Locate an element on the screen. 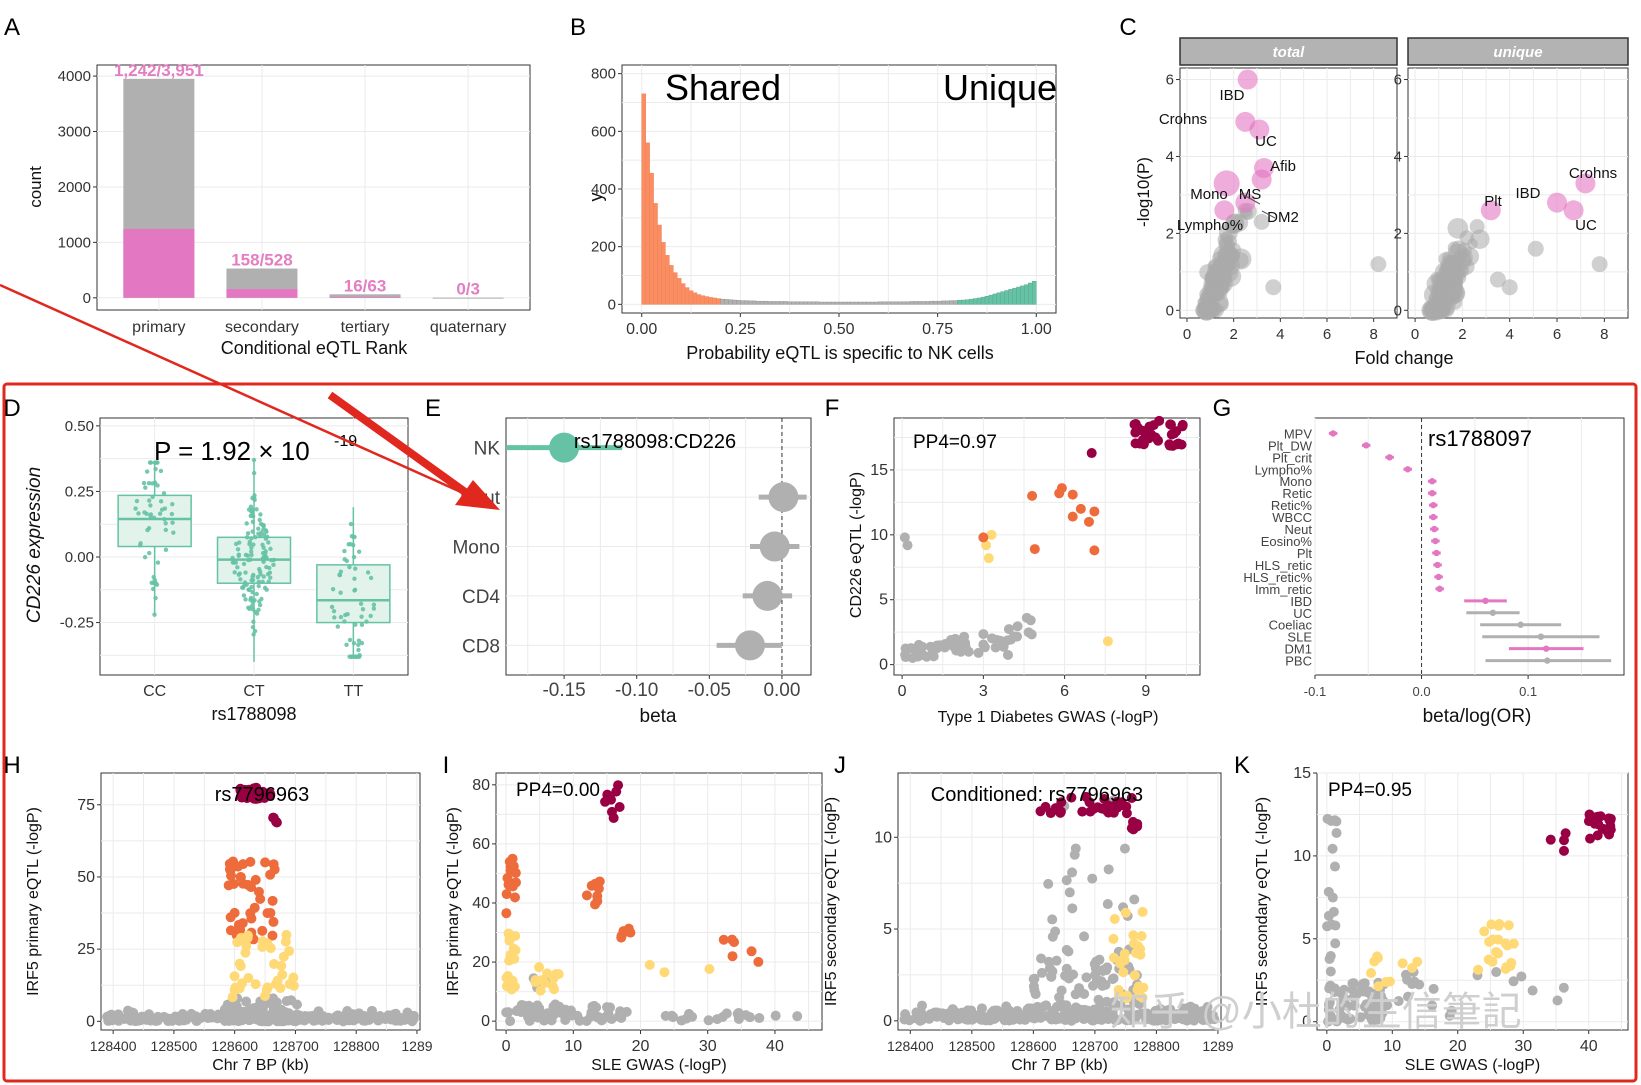 Image resolution: width=1641 pixels, height=1085 pixels. y-tick-label: 6 is located at coordinates (1398, 80).